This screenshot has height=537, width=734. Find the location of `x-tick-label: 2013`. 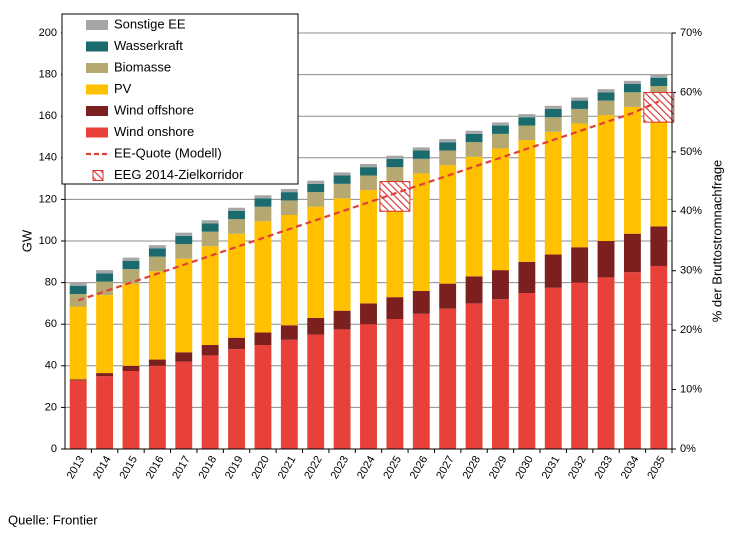

x-tick-label: 2013 is located at coordinates (76, 467).